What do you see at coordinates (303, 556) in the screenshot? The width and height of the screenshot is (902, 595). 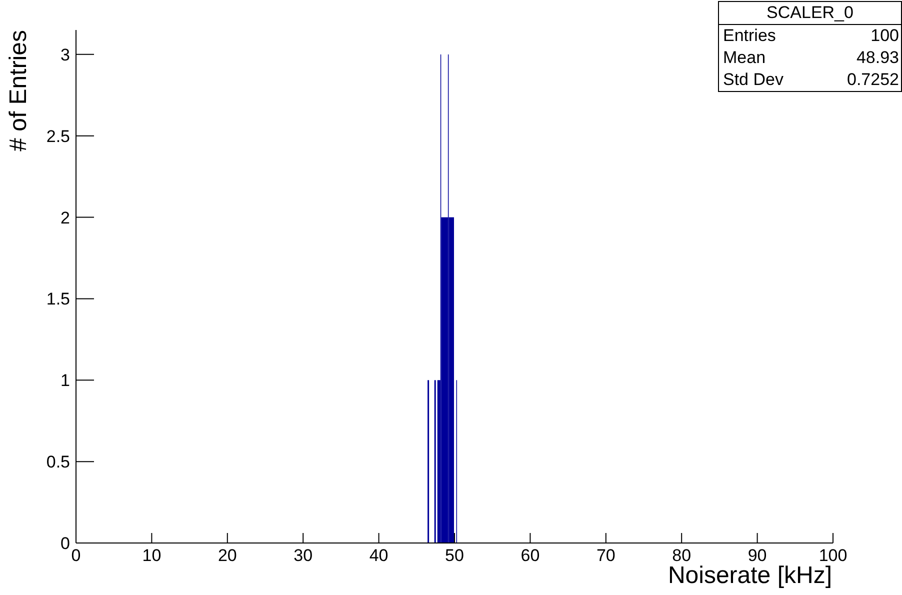 I see `x-tick-label: 30` at bounding box center [303, 556].